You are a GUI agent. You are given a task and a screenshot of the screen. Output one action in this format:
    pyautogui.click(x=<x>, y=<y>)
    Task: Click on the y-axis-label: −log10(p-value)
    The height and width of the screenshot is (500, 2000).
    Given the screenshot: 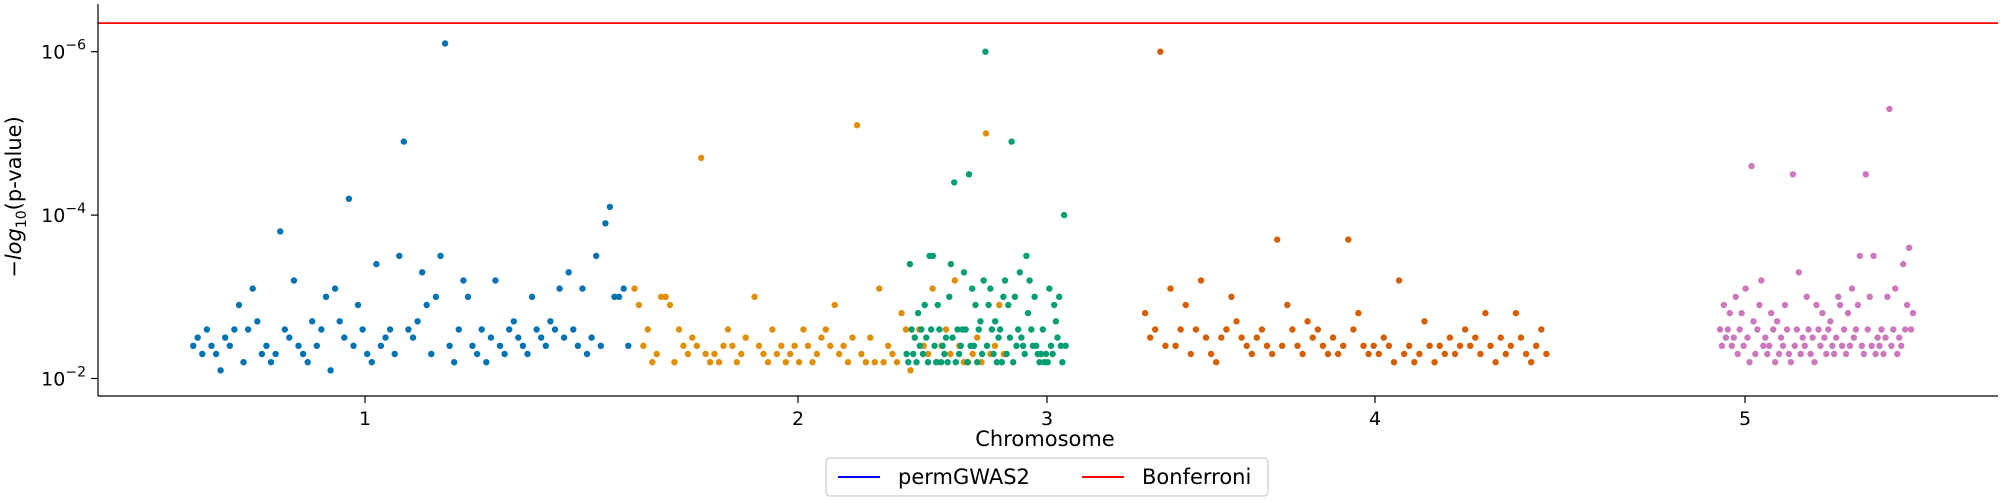 What is the action you would take?
    pyautogui.click(x=16, y=197)
    